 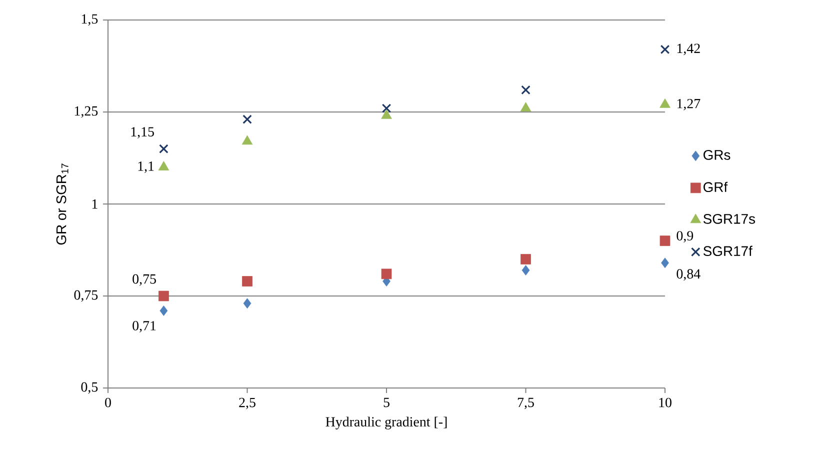 What do you see at coordinates (108, 403) in the screenshot?
I see `x-tick-label: 0` at bounding box center [108, 403].